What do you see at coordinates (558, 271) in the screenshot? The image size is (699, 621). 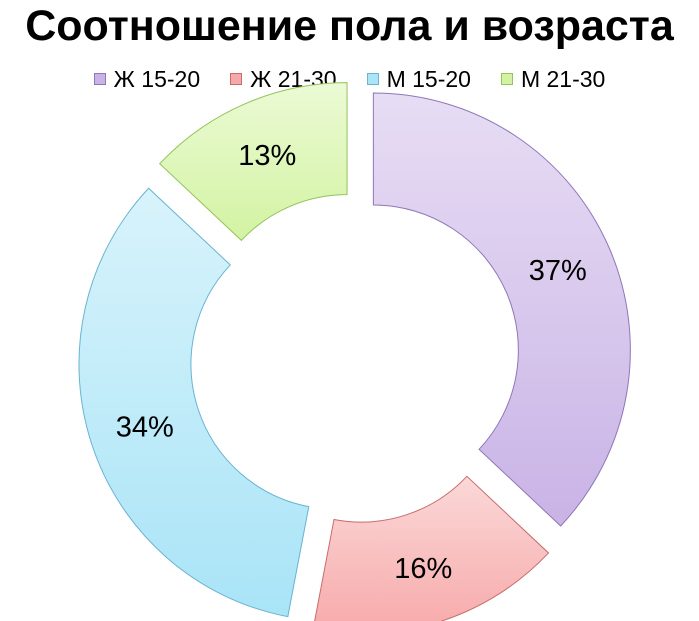 I see `data-label: 37%` at bounding box center [558, 271].